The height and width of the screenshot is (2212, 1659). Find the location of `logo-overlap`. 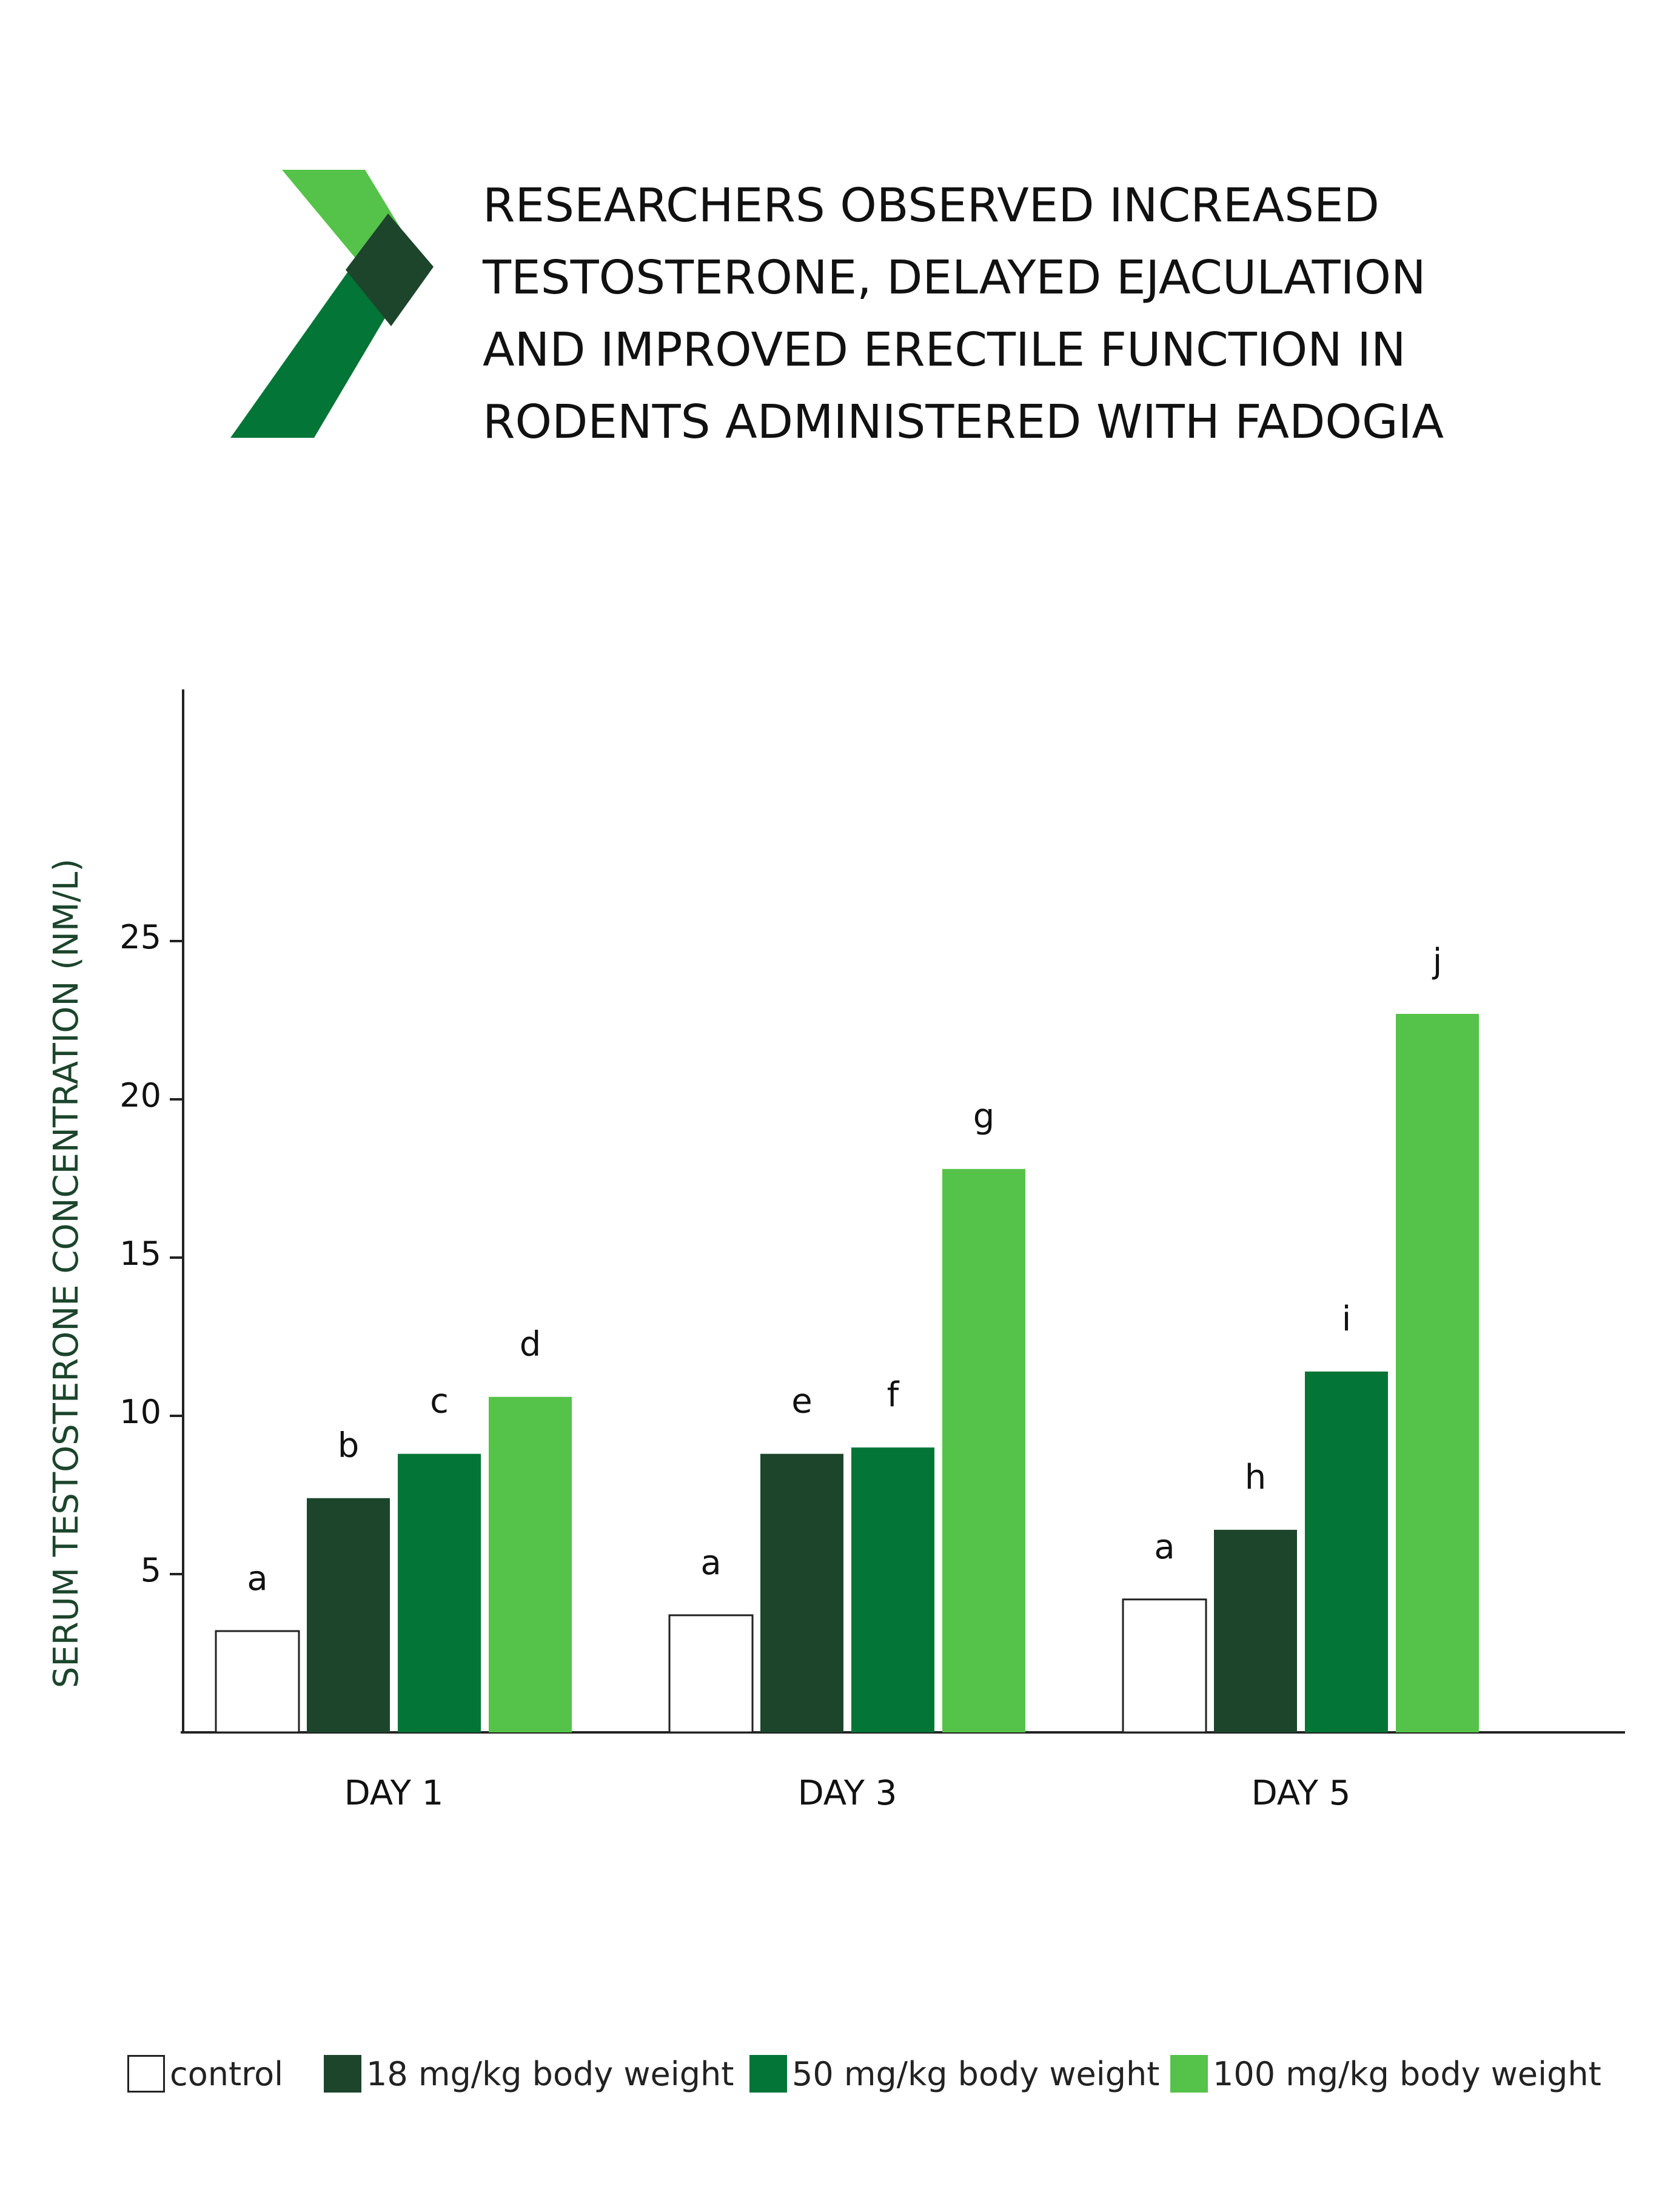

logo-overlap is located at coordinates (390, 269).